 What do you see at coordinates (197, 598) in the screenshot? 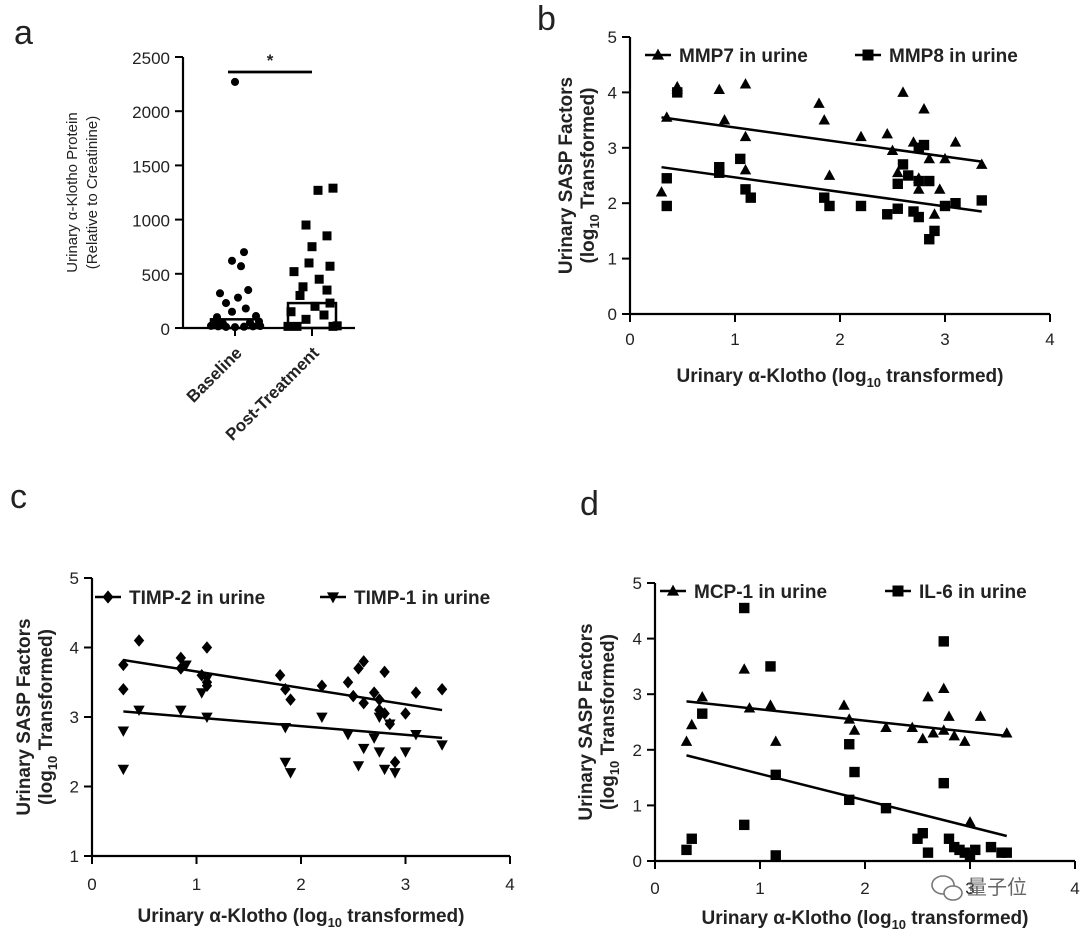
I see `legend-label: TIMP-2 in urine` at bounding box center [197, 598].